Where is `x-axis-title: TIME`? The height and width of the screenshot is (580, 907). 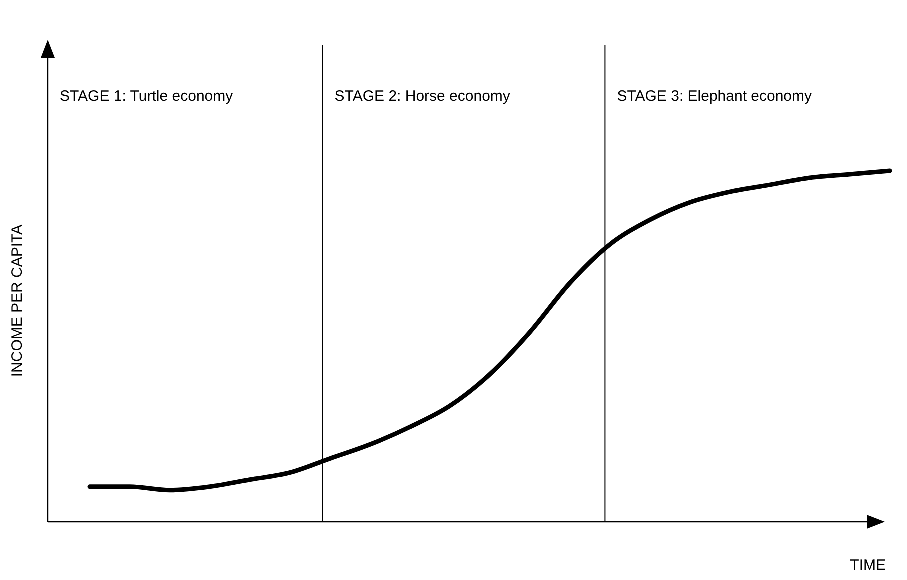
x-axis-title: TIME is located at coordinates (868, 565).